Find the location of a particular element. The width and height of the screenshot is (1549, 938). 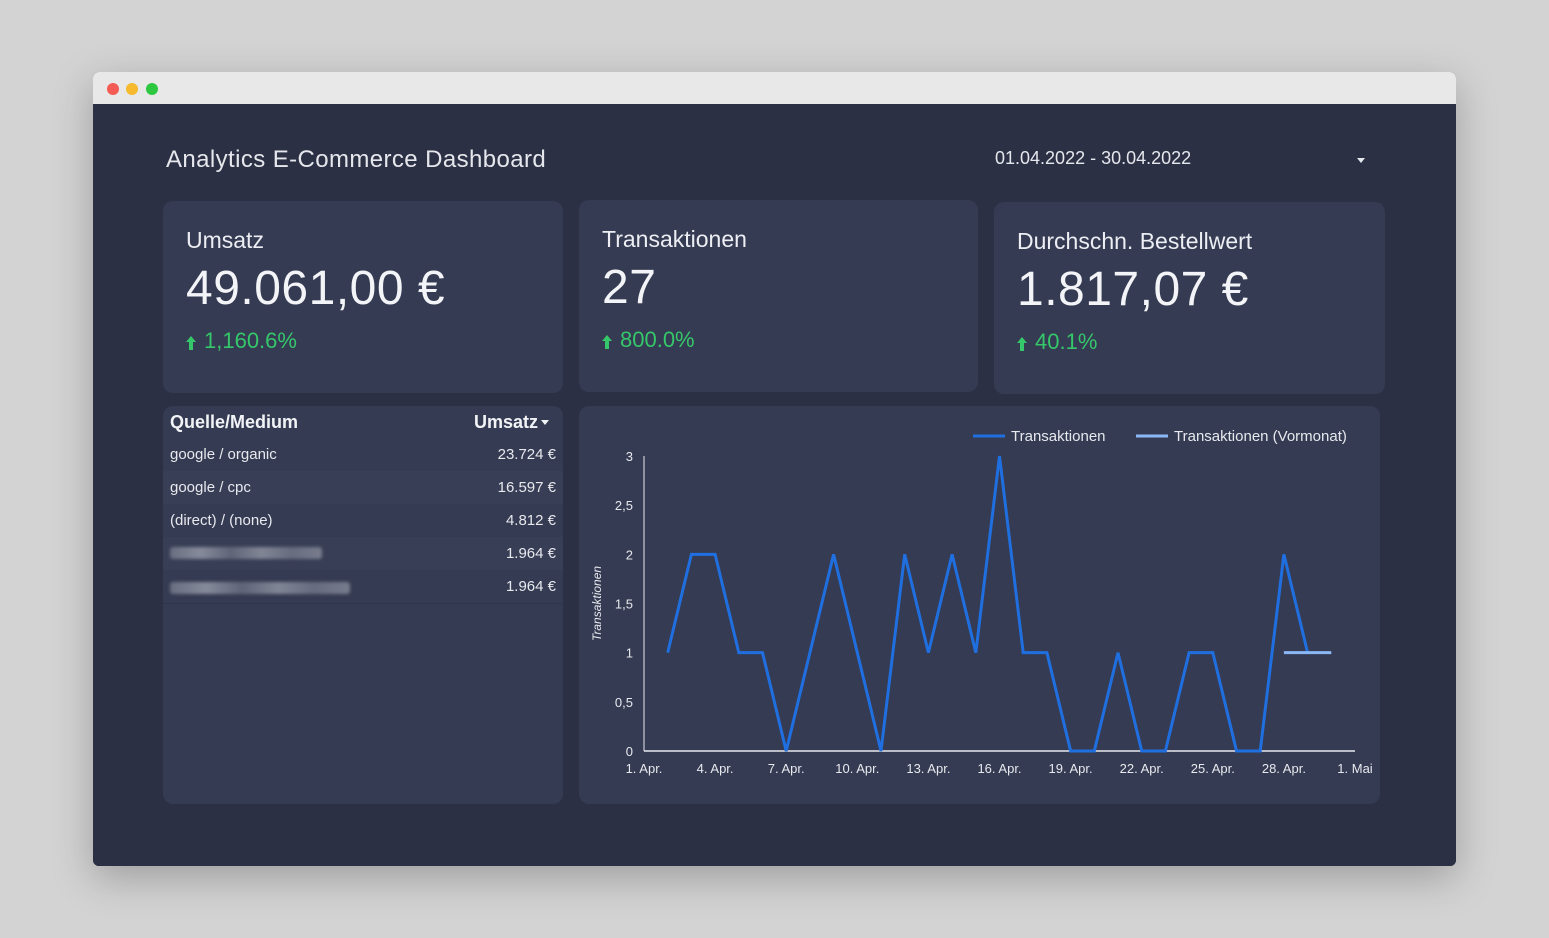

kpi-card-revenue: Umsatz 49.061,00 € 1,160.6% is located at coordinates (363, 297).